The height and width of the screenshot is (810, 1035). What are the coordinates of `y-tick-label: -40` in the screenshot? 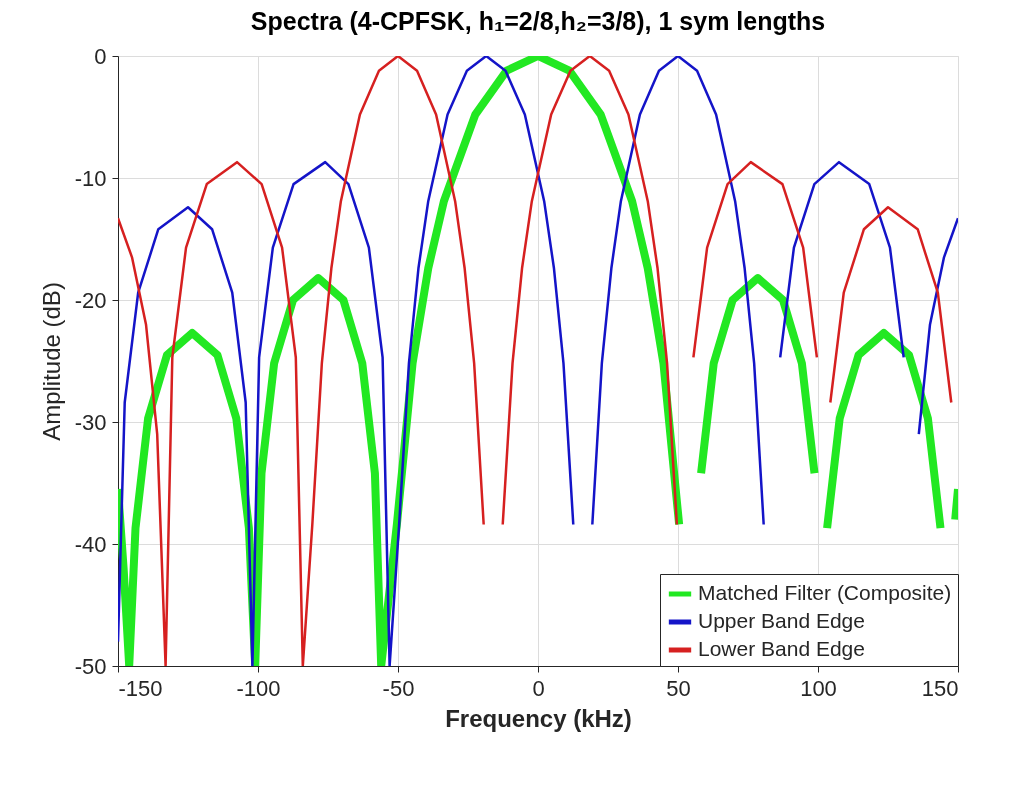 It's located at (90, 544).